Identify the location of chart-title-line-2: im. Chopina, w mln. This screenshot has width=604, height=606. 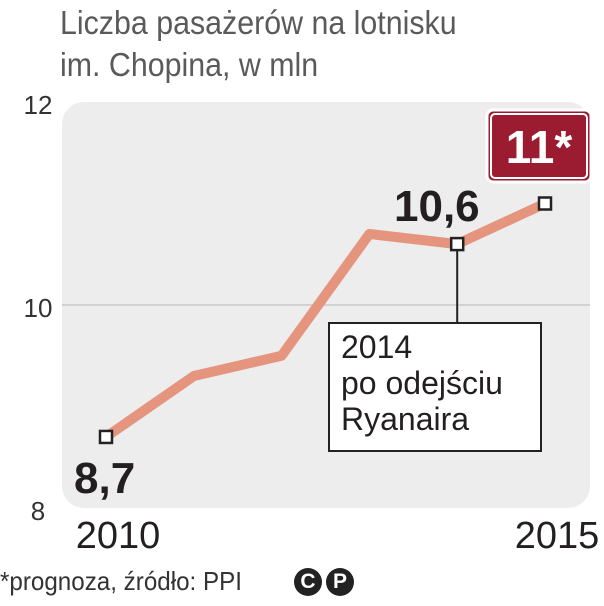
(189, 64).